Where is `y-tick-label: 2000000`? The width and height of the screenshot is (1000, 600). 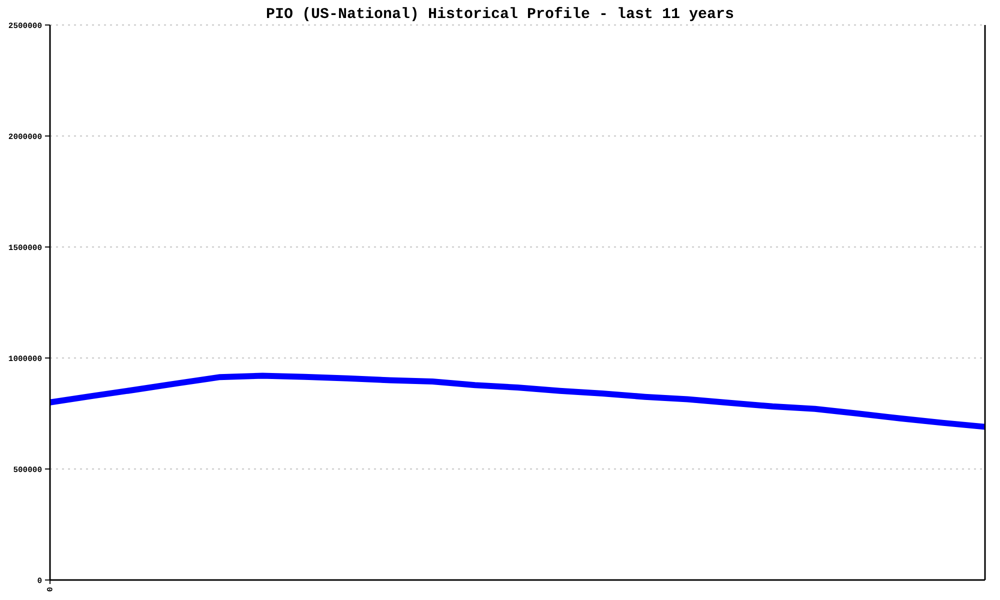 y-tick-label: 2000000 is located at coordinates (25, 137).